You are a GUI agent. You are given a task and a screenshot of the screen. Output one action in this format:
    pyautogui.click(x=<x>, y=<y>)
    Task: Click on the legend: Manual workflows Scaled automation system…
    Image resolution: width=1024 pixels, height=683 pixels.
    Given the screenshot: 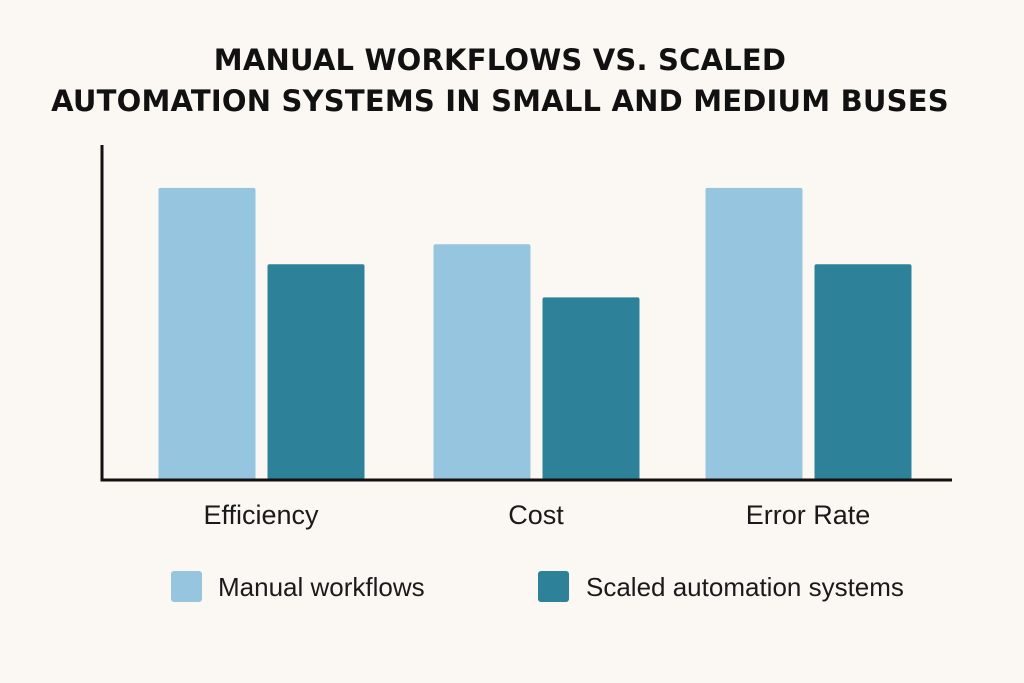 What is the action you would take?
    pyautogui.click(x=537, y=586)
    